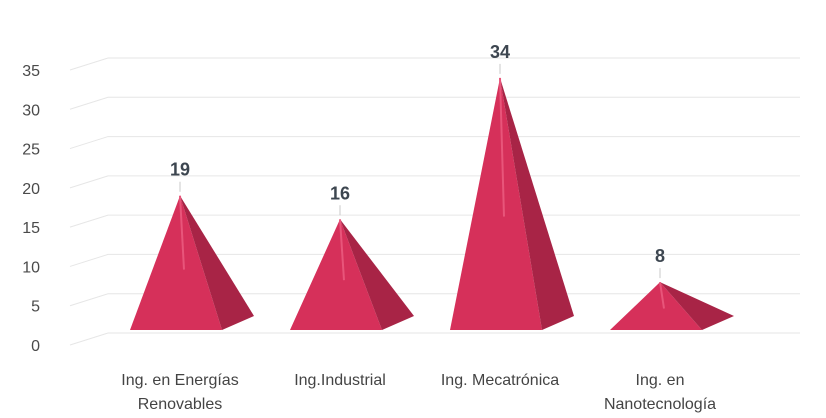  I want to click on category-label: Ing. en Nanotecnología, so click(660, 392).